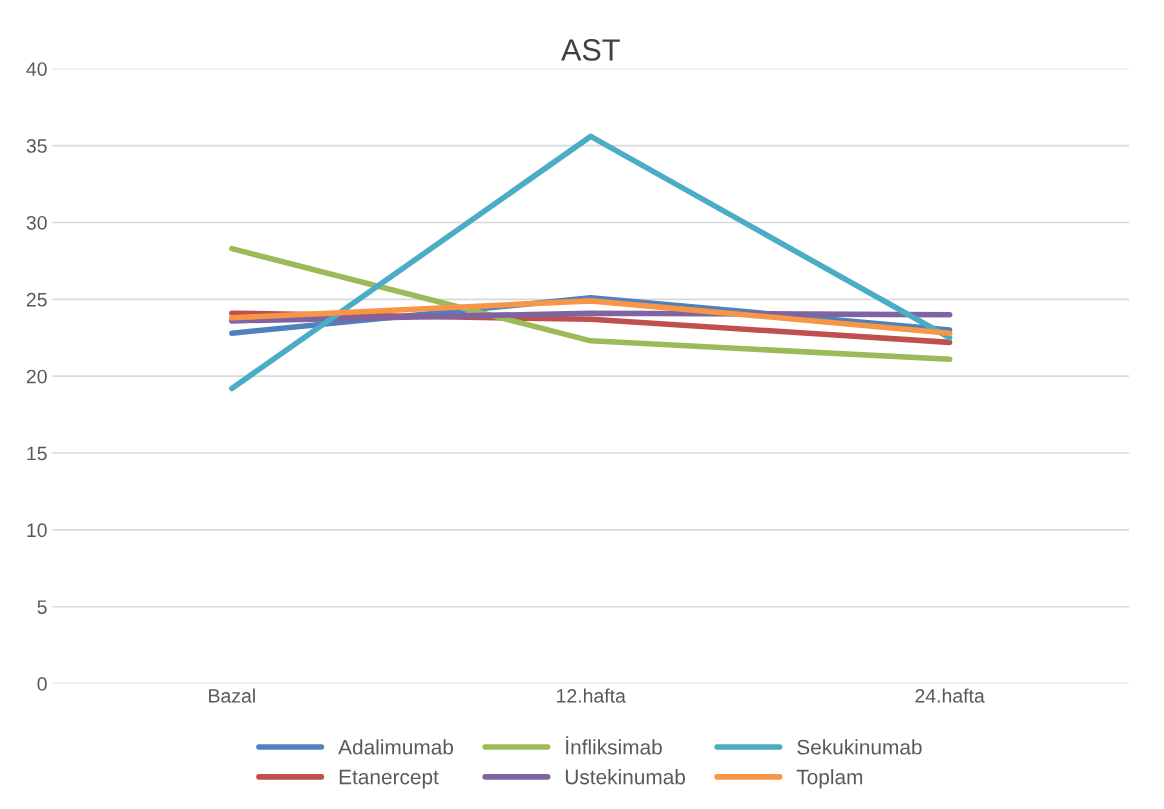 This screenshot has width=1164, height=809. I want to click on legend-label: Sekukinumab, so click(859, 747).